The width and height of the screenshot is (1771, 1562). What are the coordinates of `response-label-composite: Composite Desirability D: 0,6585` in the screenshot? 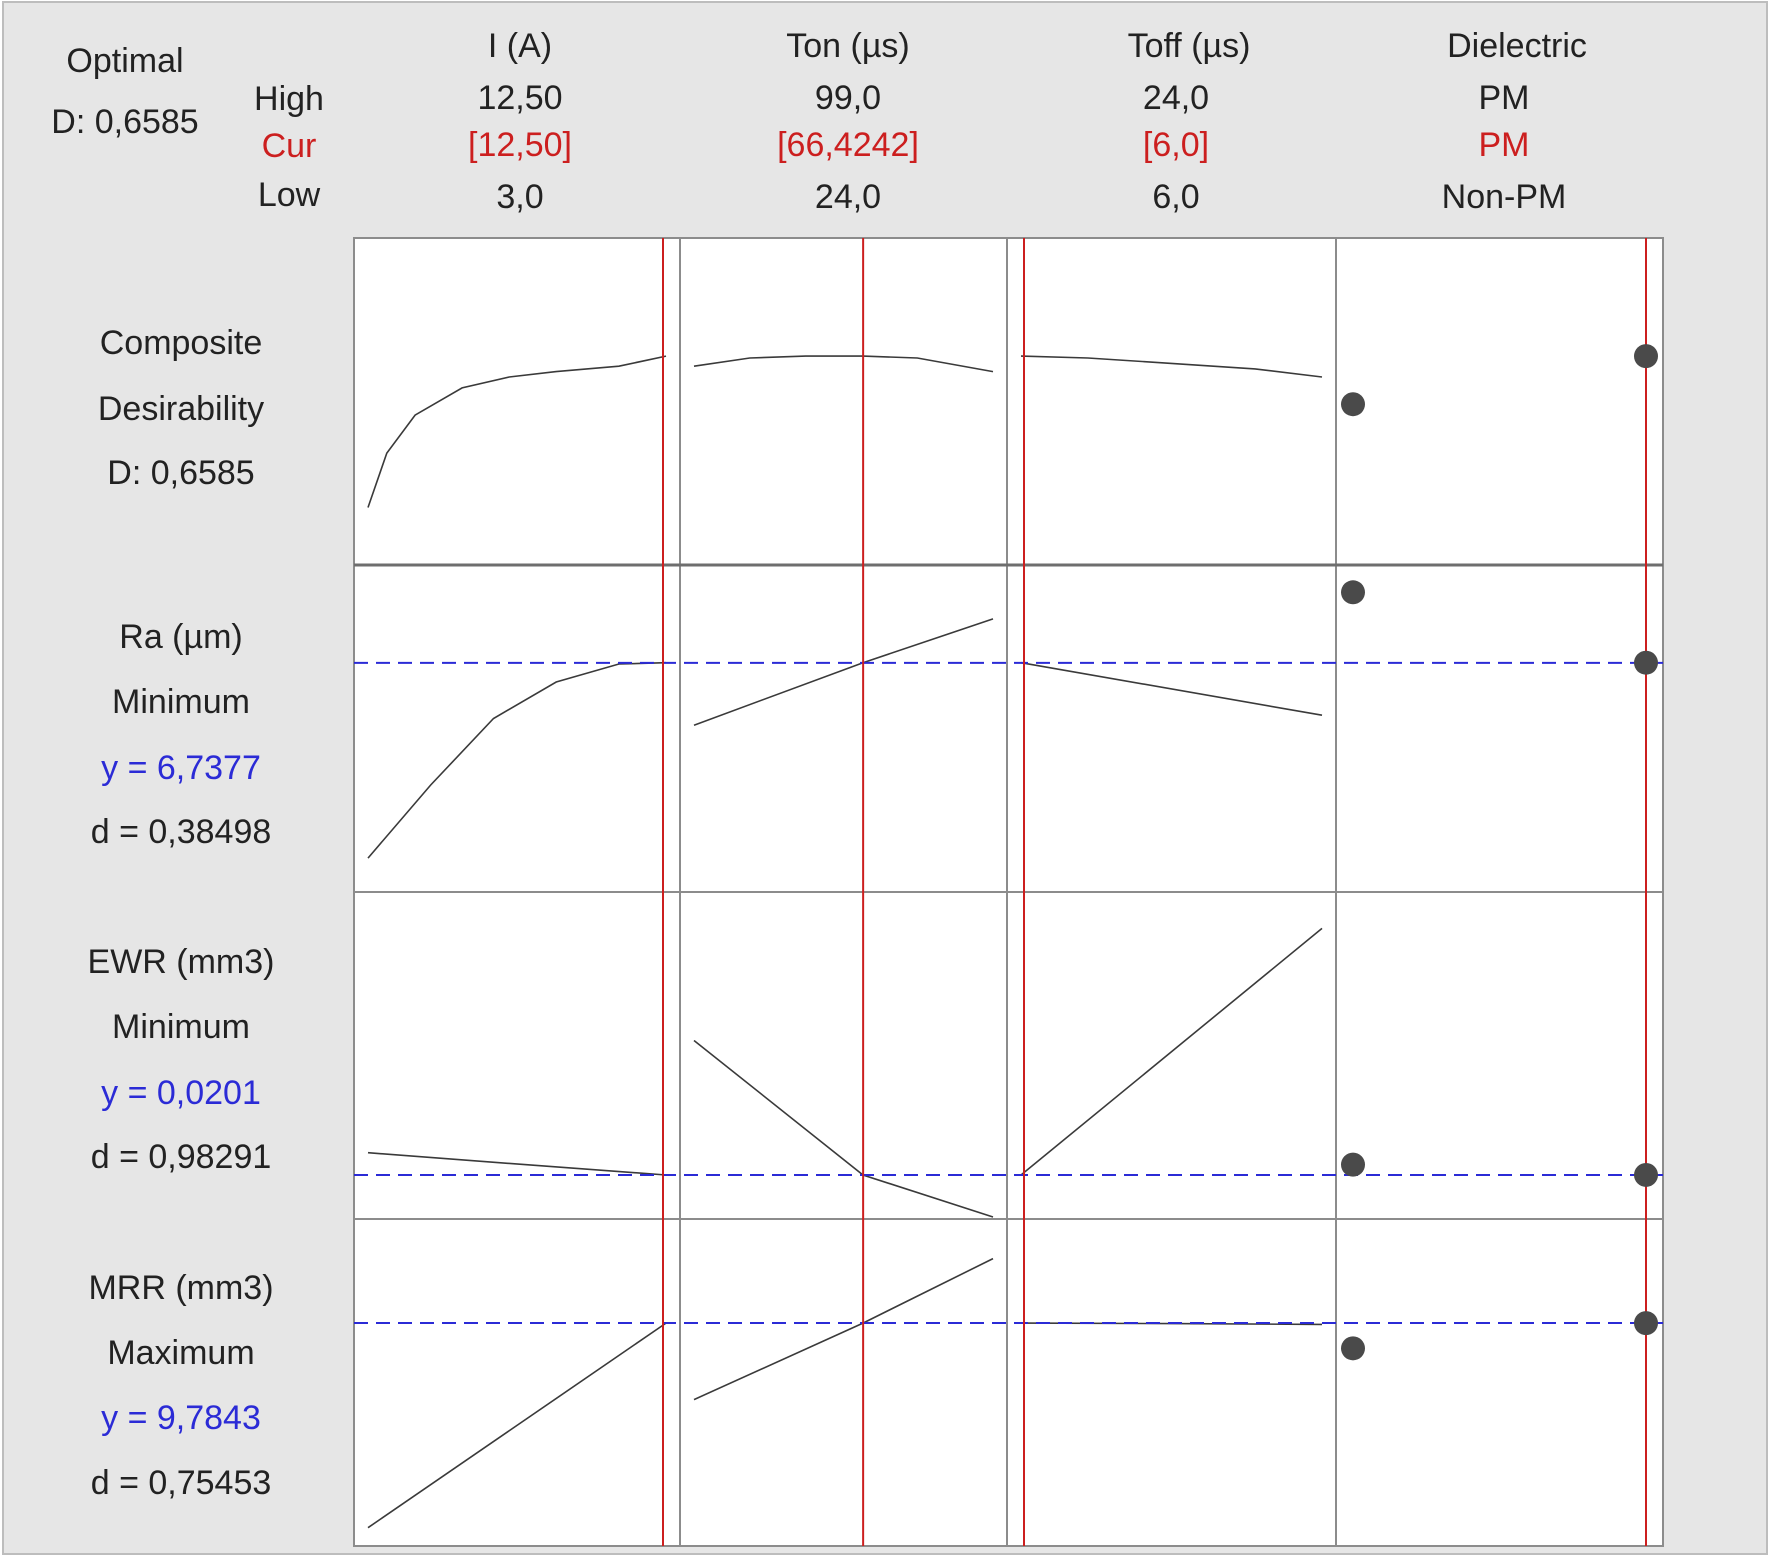 It's located at (181, 408).